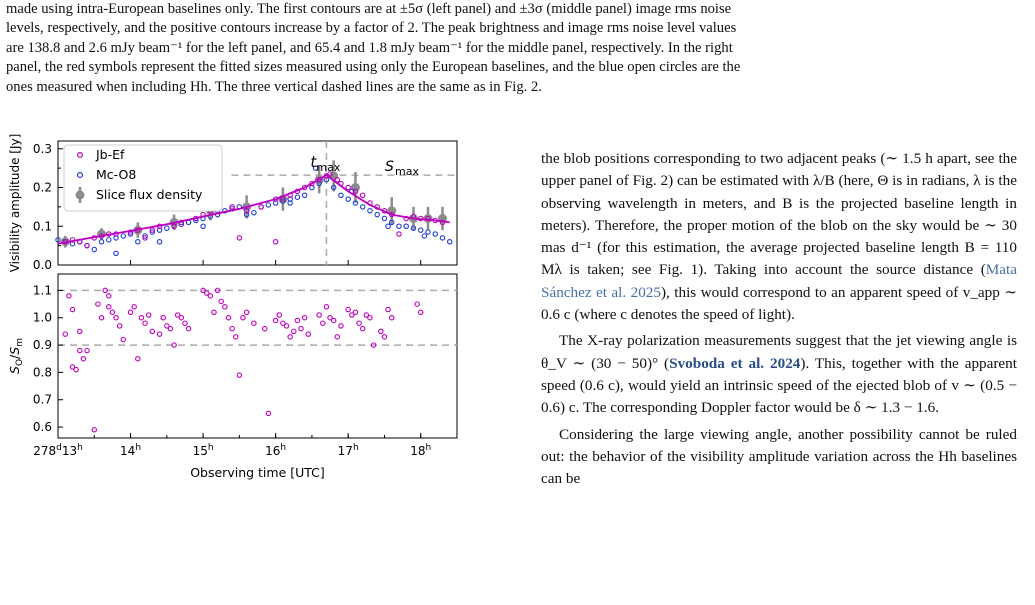 This screenshot has width=1035, height=605. I want to click on bottom-ytick-label: 1.0, so click(42, 318).